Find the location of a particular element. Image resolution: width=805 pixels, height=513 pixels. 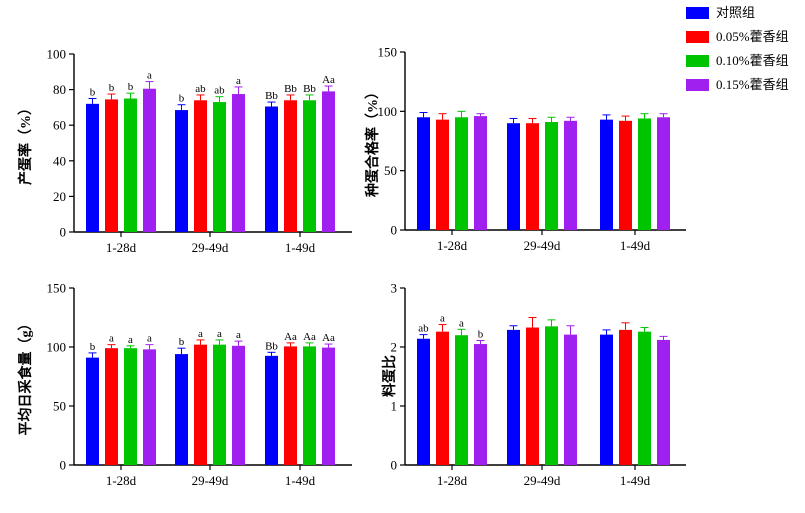

legend-label-010: 0.10%藿香组 is located at coordinates (752, 60).